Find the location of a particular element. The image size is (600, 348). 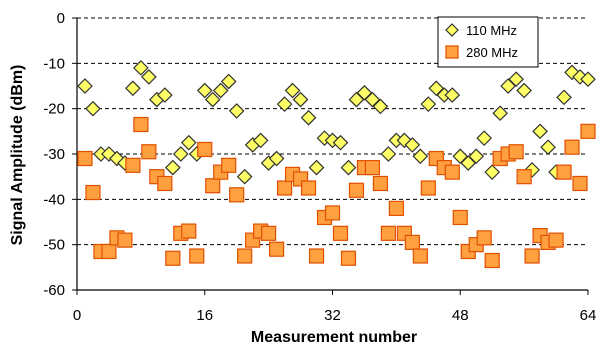

y-tick-label: -60 is located at coordinates (54, 290).